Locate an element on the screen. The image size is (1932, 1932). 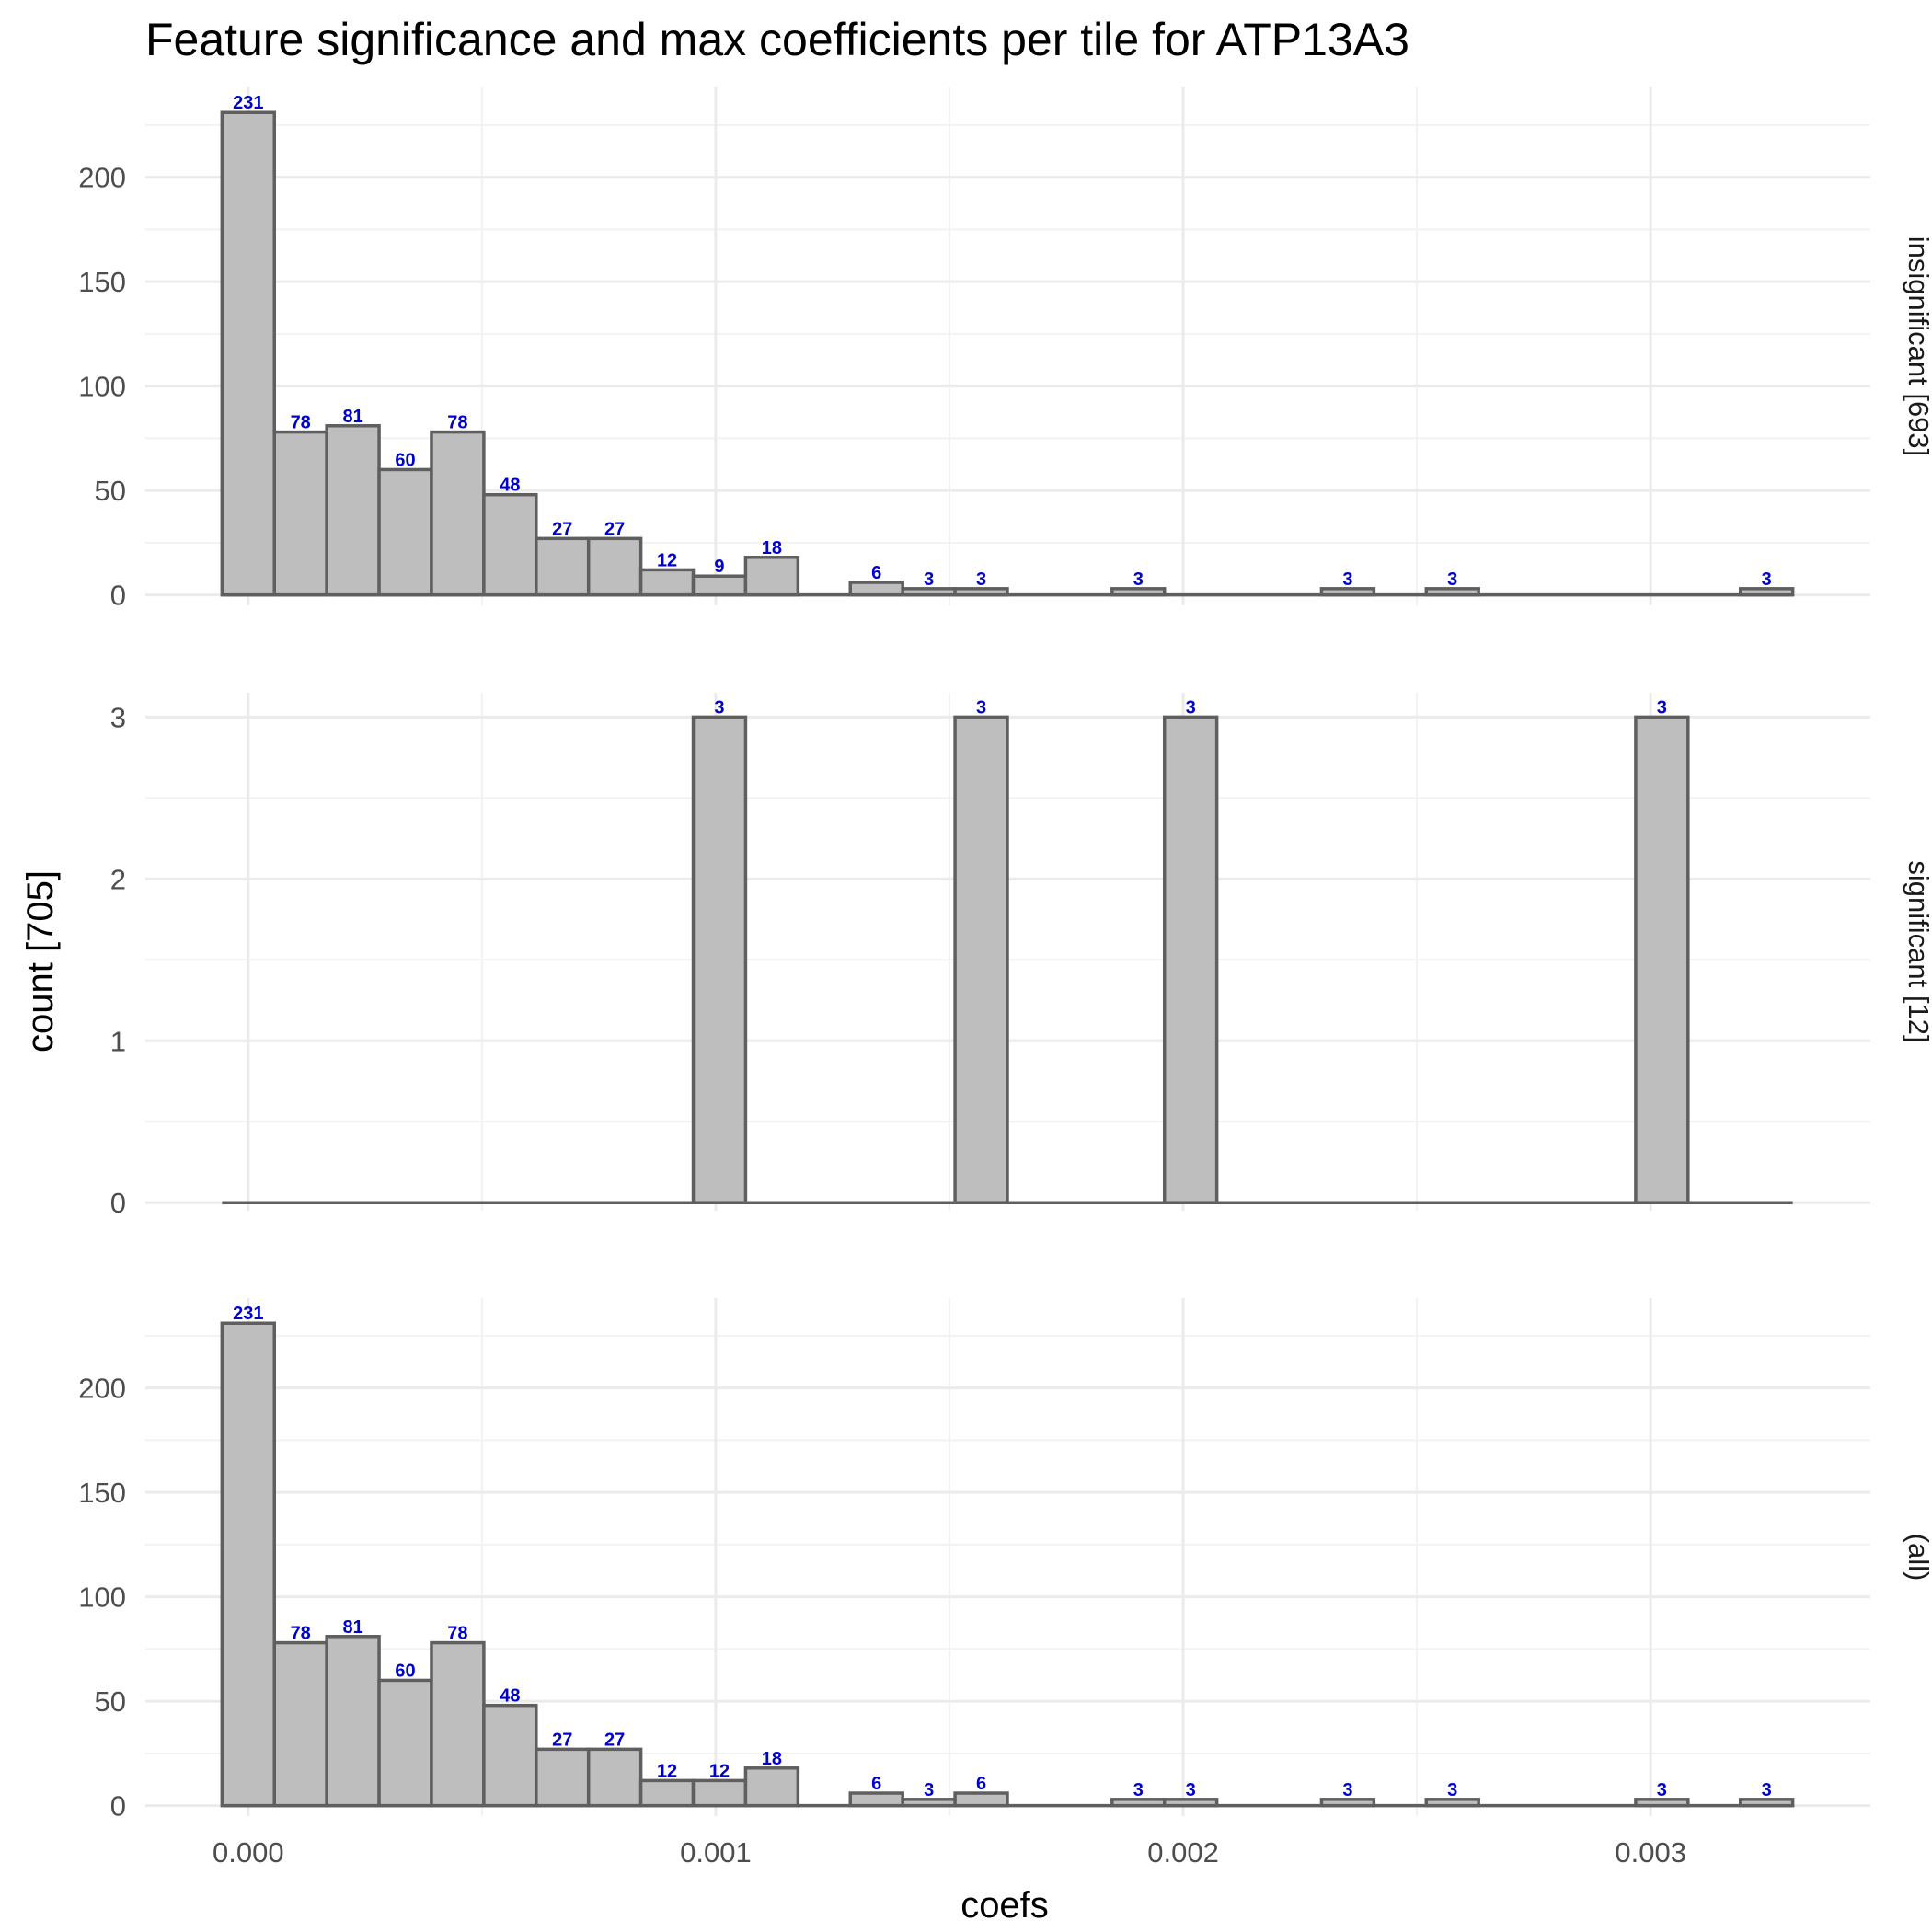
x-tick-label: 0.003 is located at coordinates (1650, 1852).